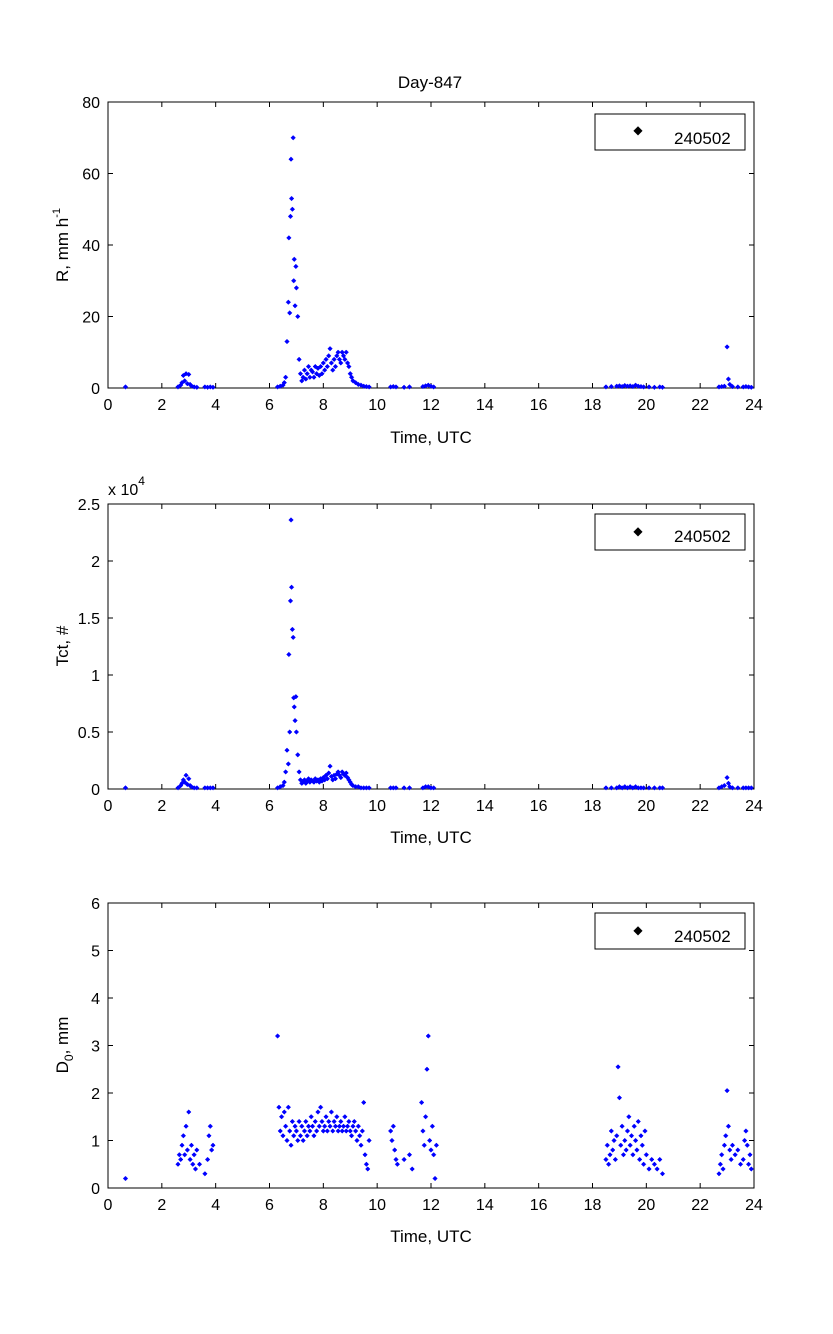 The height and width of the screenshot is (1334, 833). Describe the element at coordinates (323, 806) in the screenshot. I see `x-tick-label: 8` at that location.